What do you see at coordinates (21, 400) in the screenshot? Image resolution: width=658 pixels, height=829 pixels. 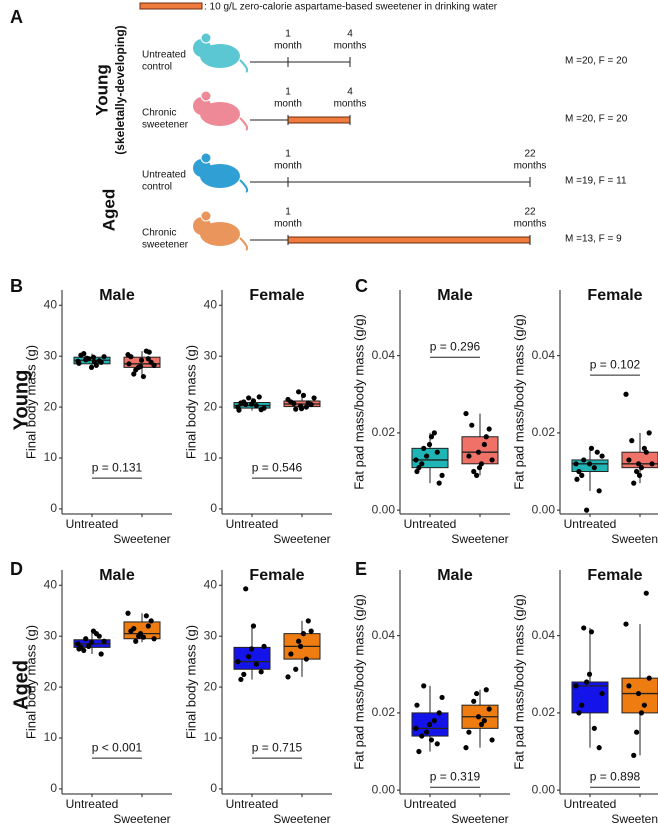 I see `row-label: Young` at bounding box center [21, 400].